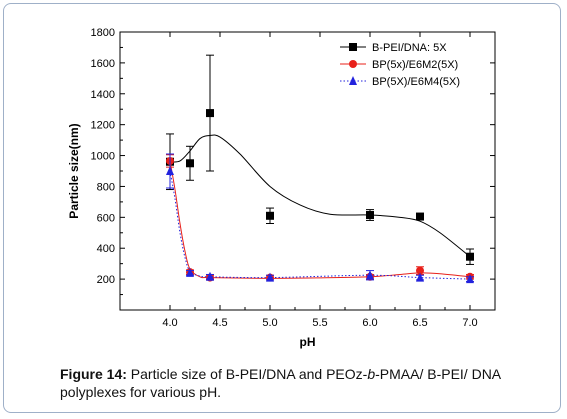 The image size is (567, 419). I want to click on legend-label-2: BP(5X)/E6M4(5X), so click(416, 82).